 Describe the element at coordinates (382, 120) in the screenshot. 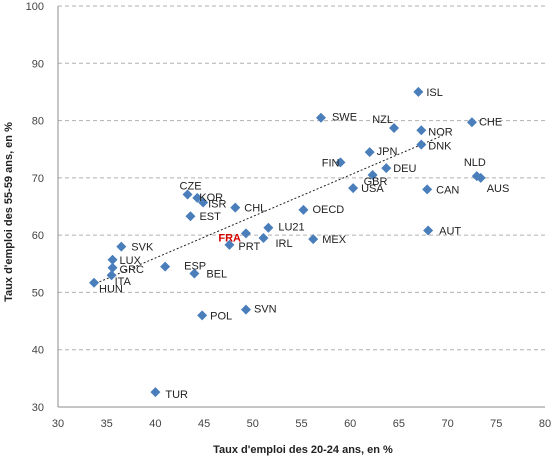

I see `point-label-nzl: NZL` at that location.